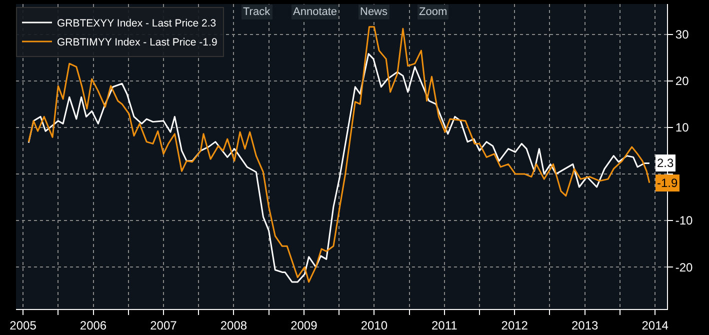 The image size is (709, 335). What do you see at coordinates (514, 325) in the screenshot?
I see `x-tick-label: 2012` at bounding box center [514, 325].